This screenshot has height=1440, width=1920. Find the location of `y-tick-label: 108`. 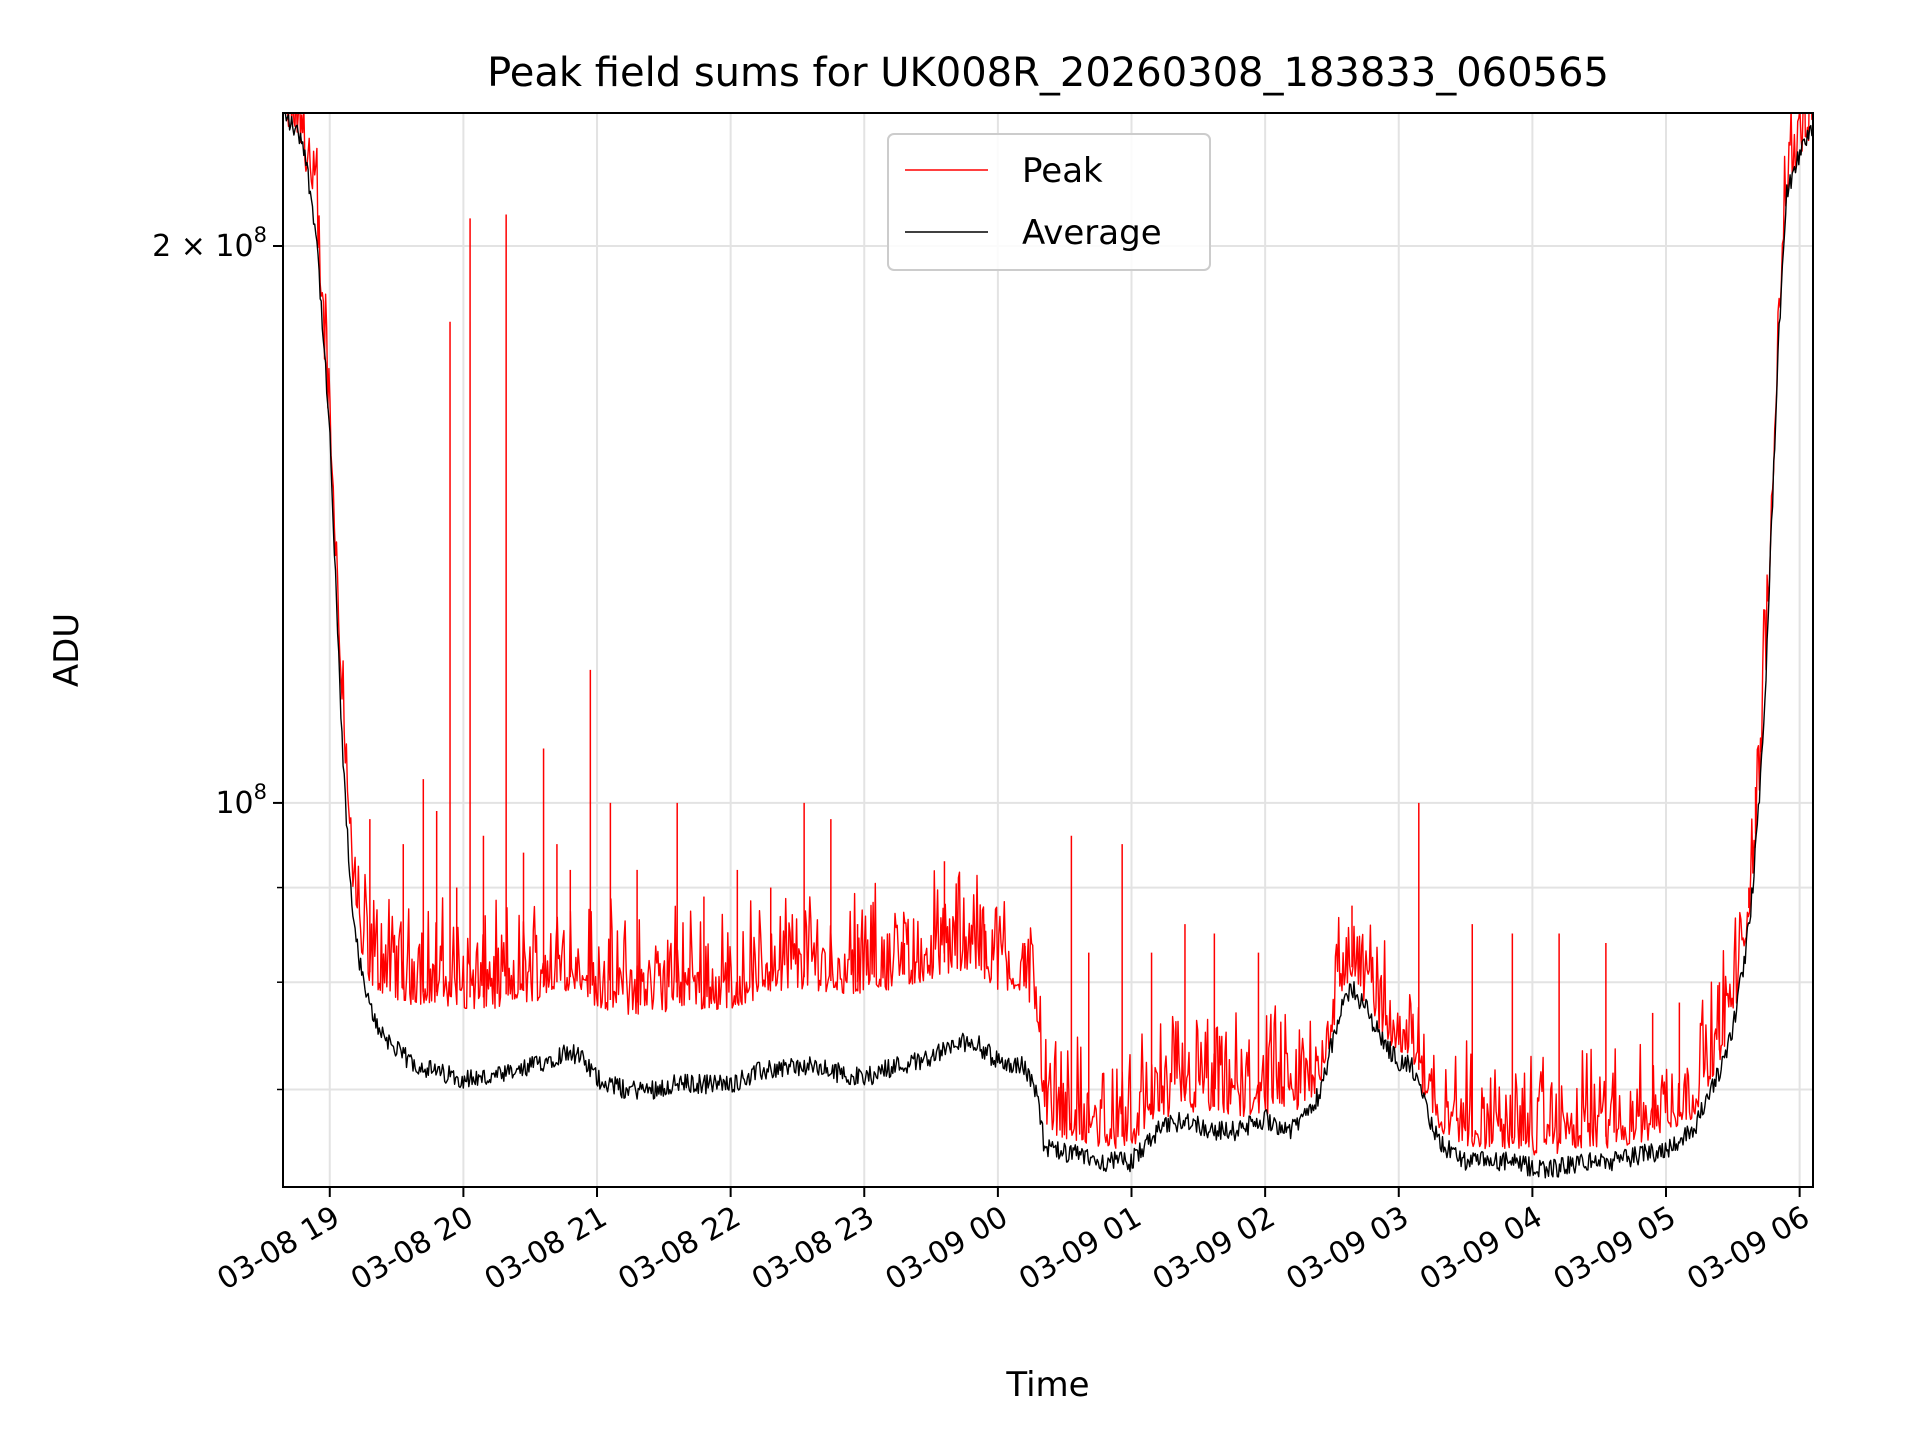

y-tick-label: 108 is located at coordinates (241, 800).